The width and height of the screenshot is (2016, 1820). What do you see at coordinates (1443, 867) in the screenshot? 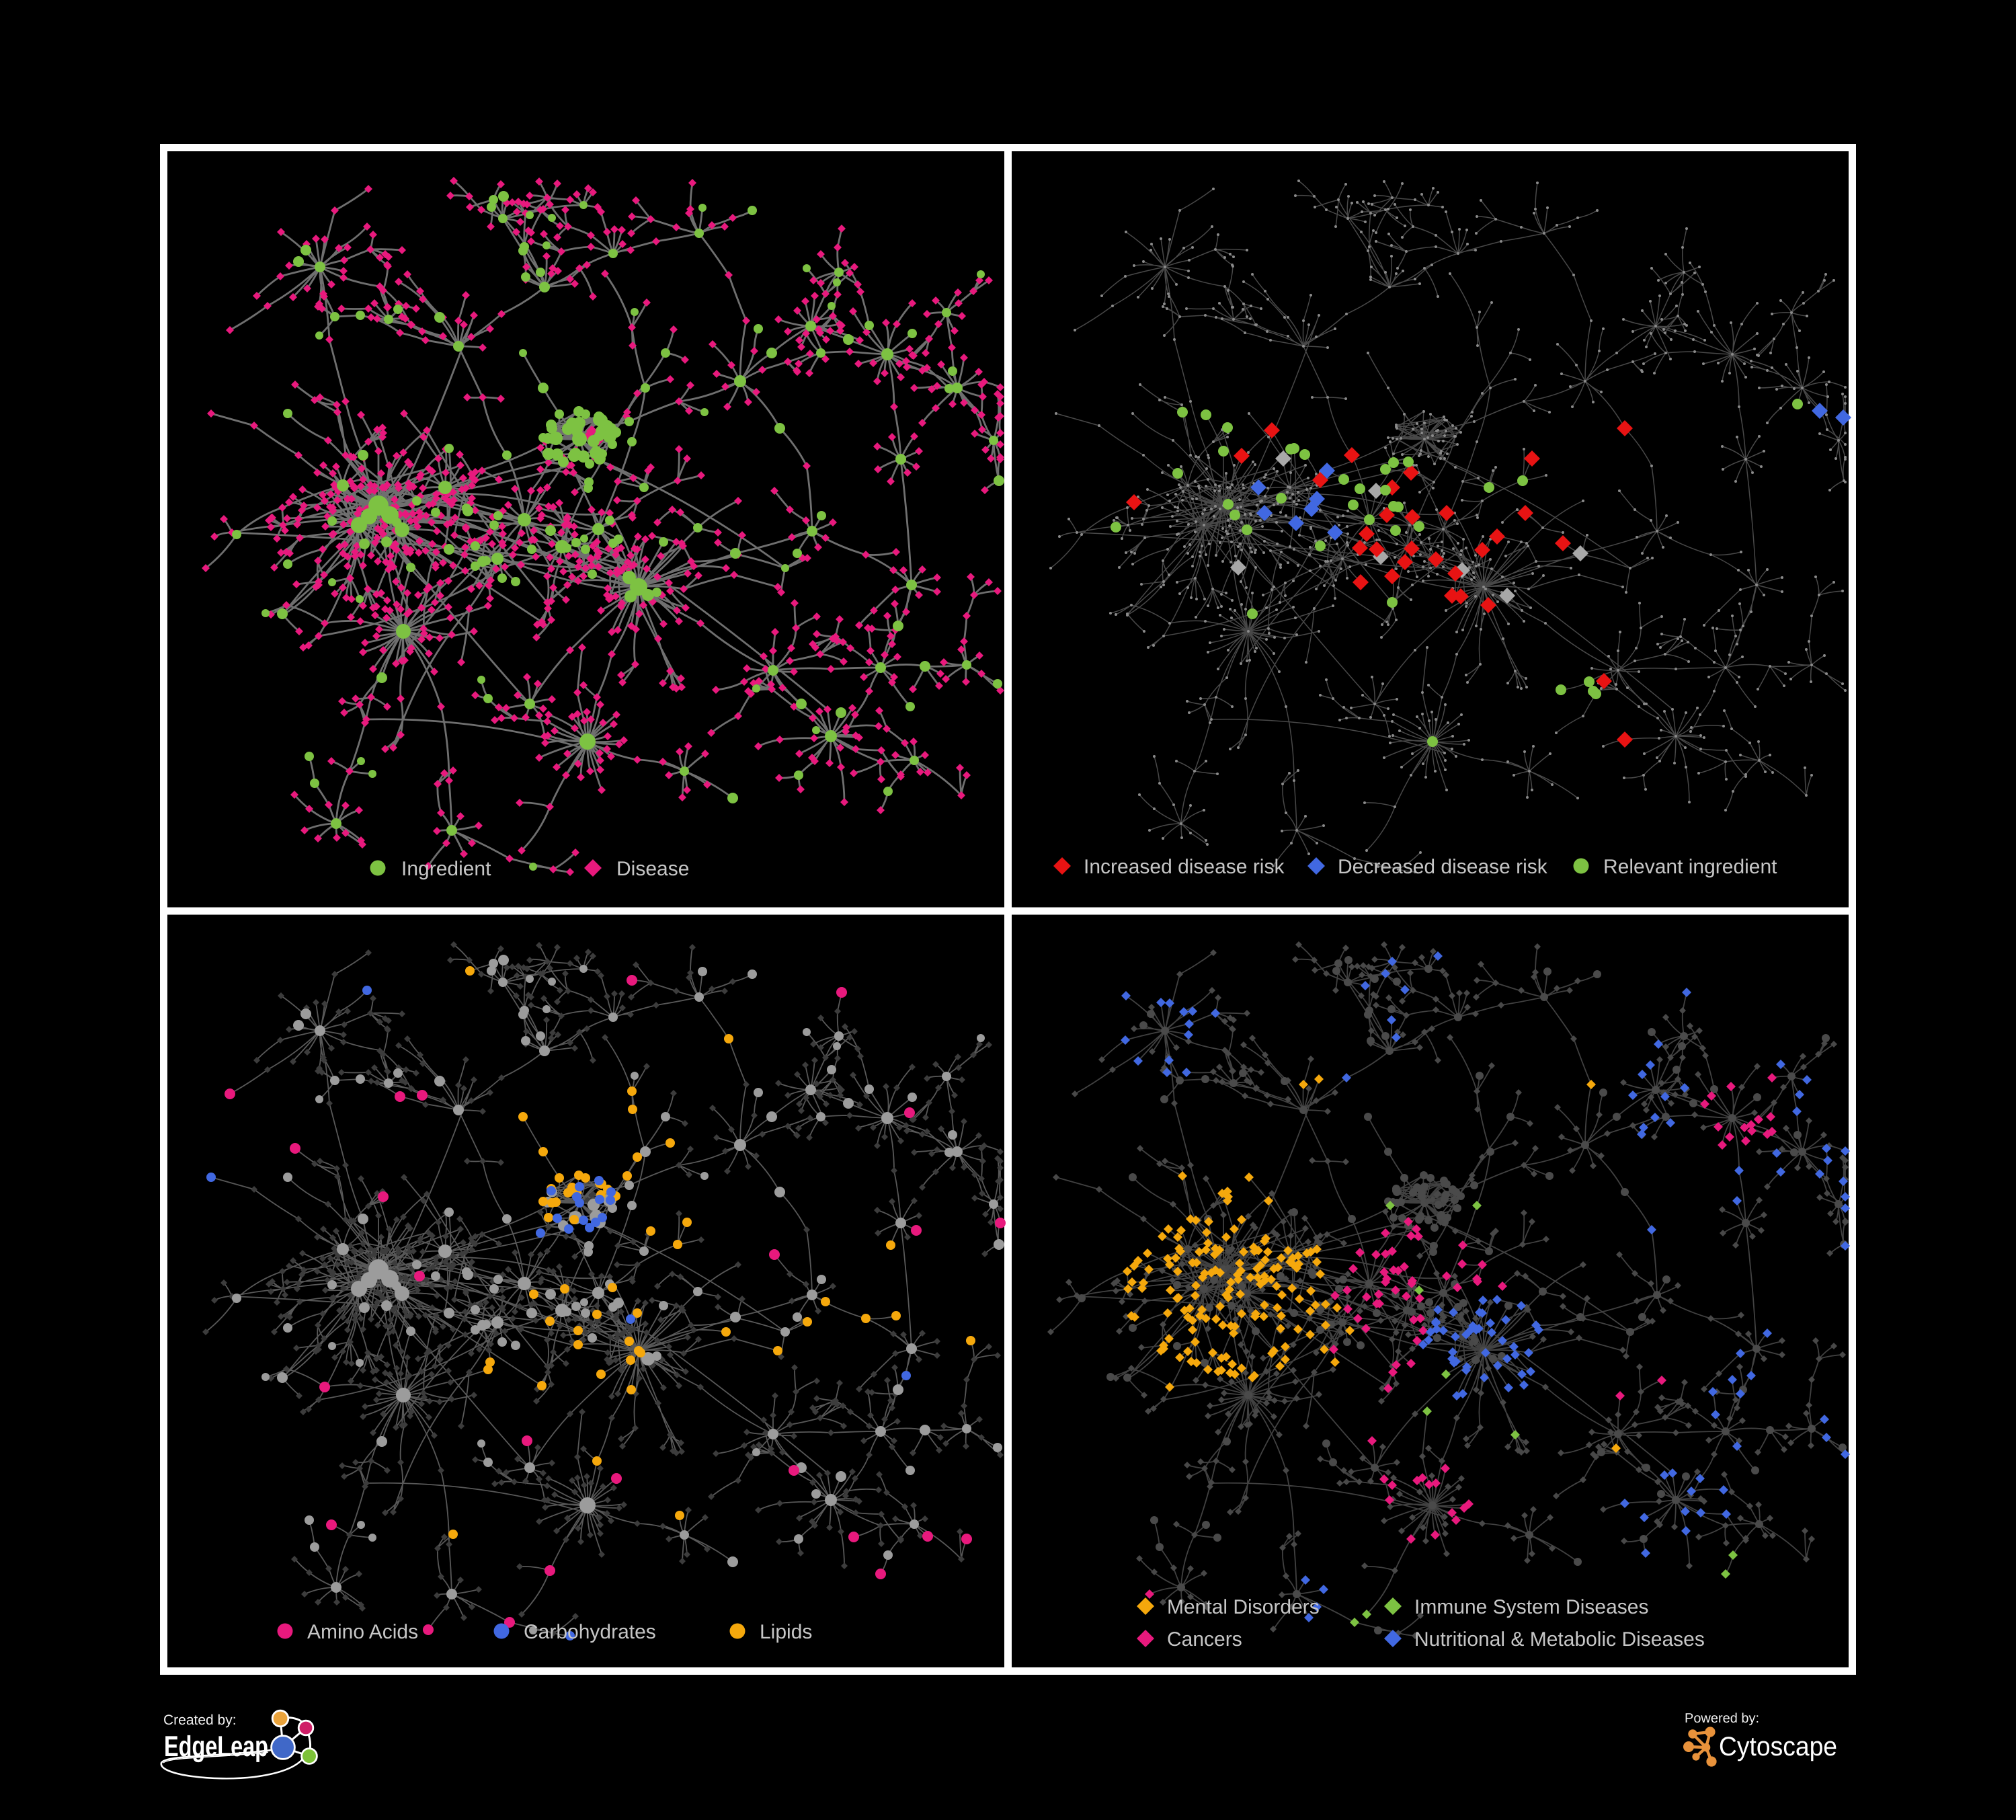
I see `svg-text: Decreased disease risk` at bounding box center [1443, 867].